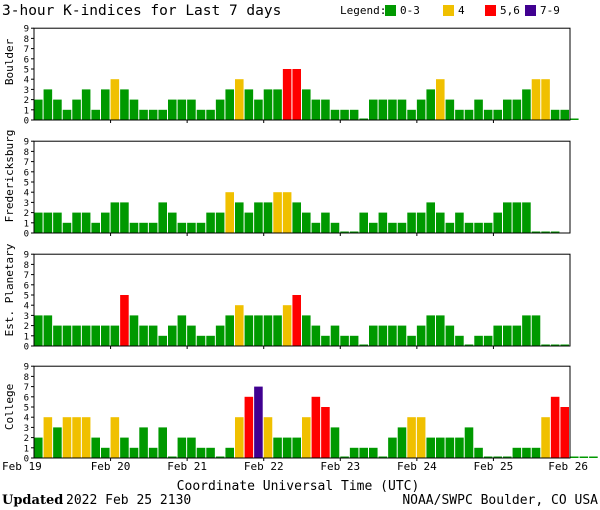 This screenshot has height=510, width=600. Describe the element at coordinates (494, 466) in the screenshot. I see `date-label: Feb 25` at that location.